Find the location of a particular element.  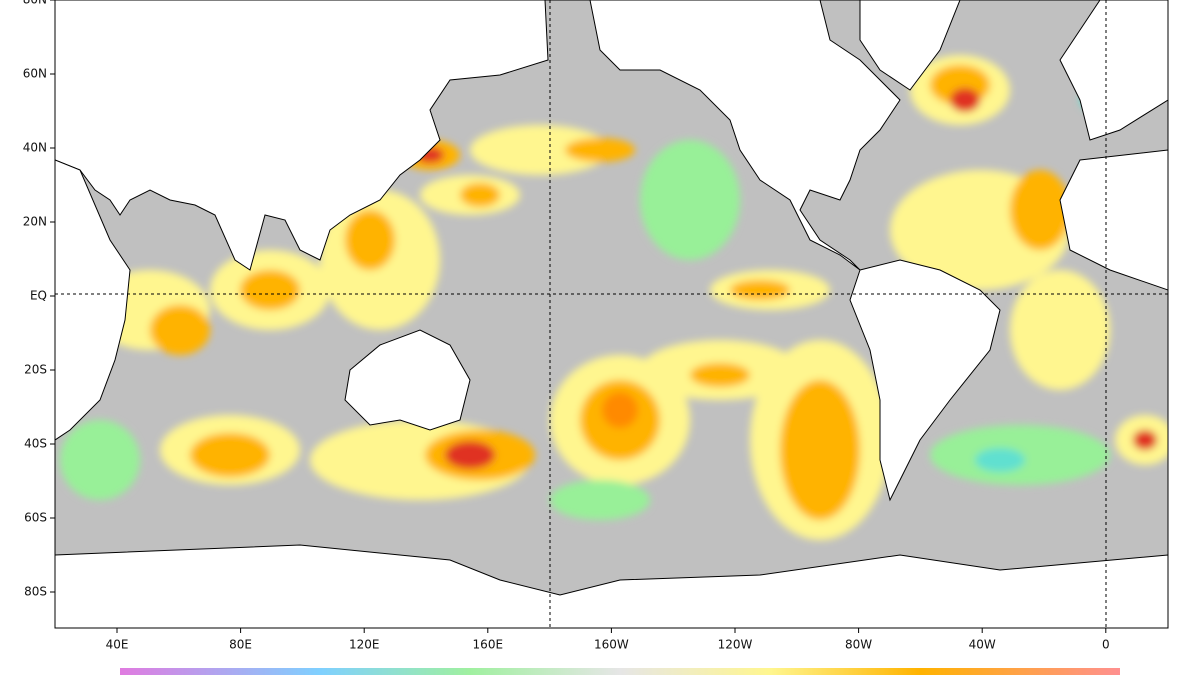

lat-label: 40N is located at coordinates (35, 148).